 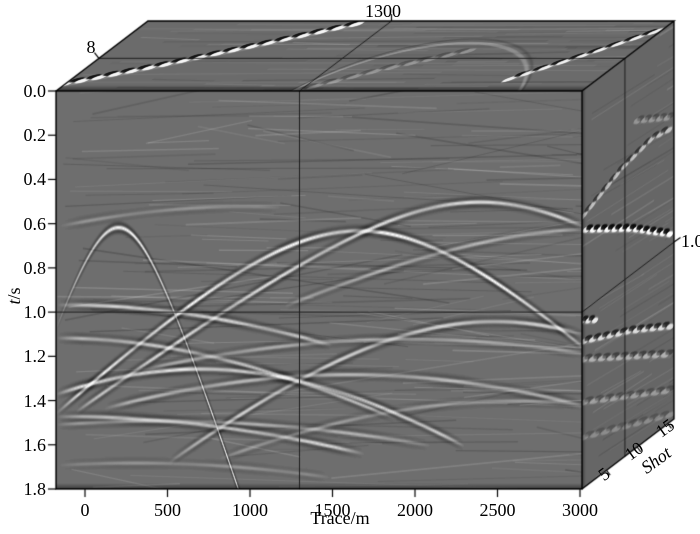 What do you see at coordinates (35, 312) in the screenshot?
I see `tick-label: 1.0` at bounding box center [35, 312].